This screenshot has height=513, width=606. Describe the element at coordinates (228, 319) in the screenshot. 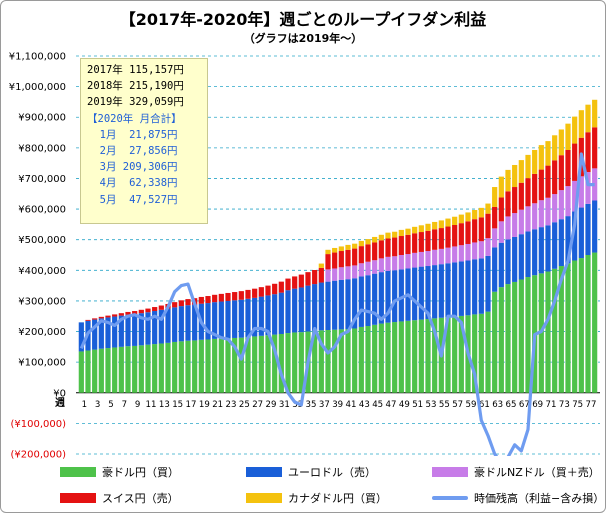

I see `bar-segment-s1-w23` at that location.